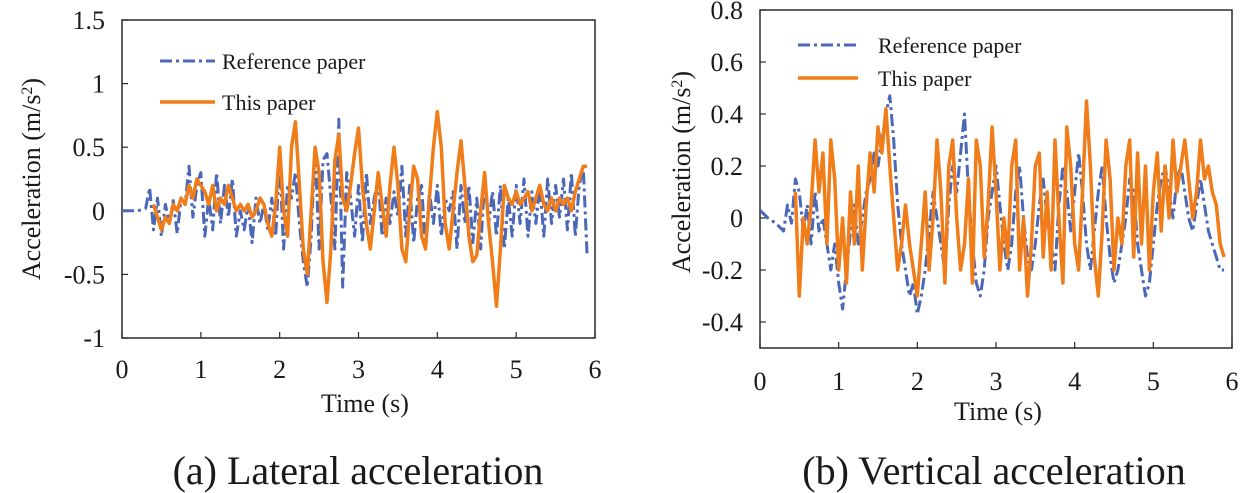 The height and width of the screenshot is (493, 1250). I want to click on legend-b-ref-label: Reference paper, so click(950, 45).